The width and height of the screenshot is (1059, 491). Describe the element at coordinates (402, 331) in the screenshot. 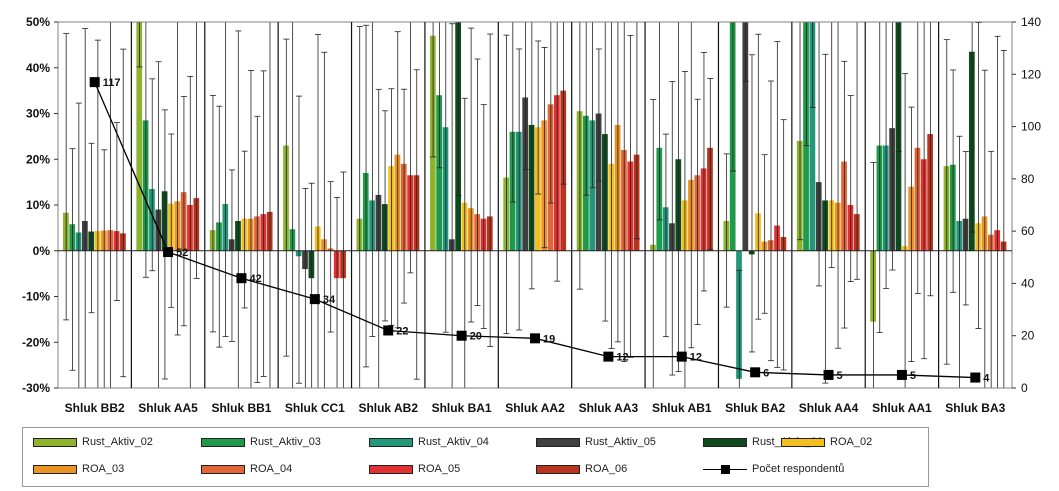

I see `respondents-data-label: 22` at that location.